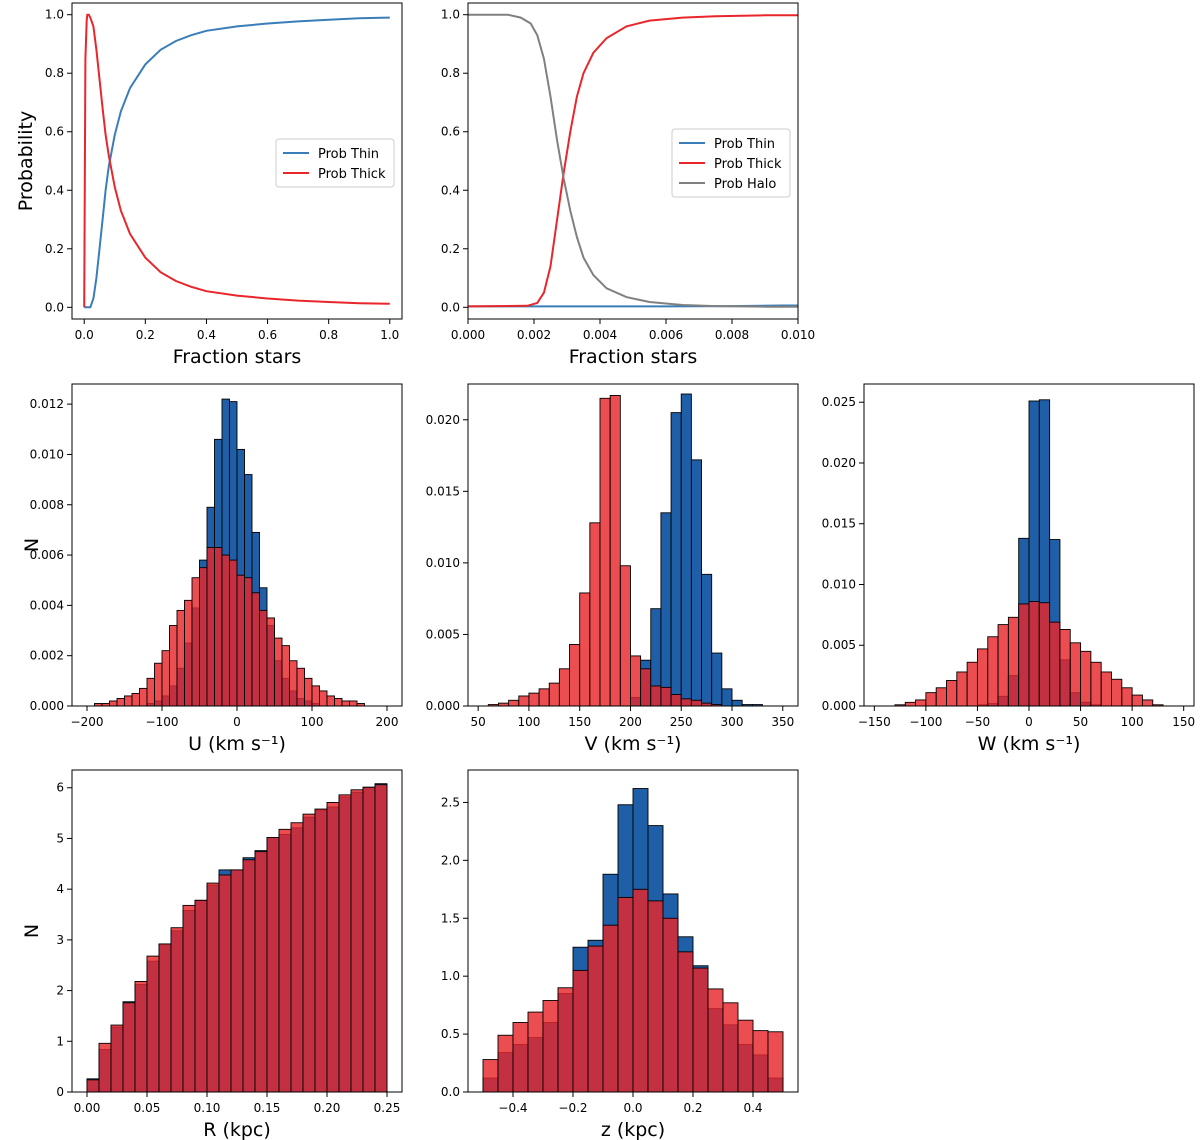 The image size is (1200, 1140). What do you see at coordinates (389, 335) in the screenshot?
I see `x-tick-label: 1.0` at bounding box center [389, 335].